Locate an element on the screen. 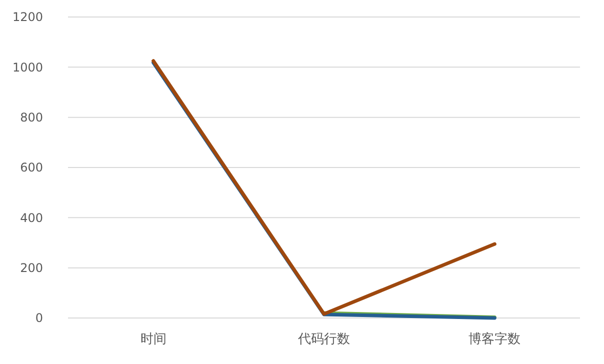  x-tick-label: 博客字数 is located at coordinates (494, 339).